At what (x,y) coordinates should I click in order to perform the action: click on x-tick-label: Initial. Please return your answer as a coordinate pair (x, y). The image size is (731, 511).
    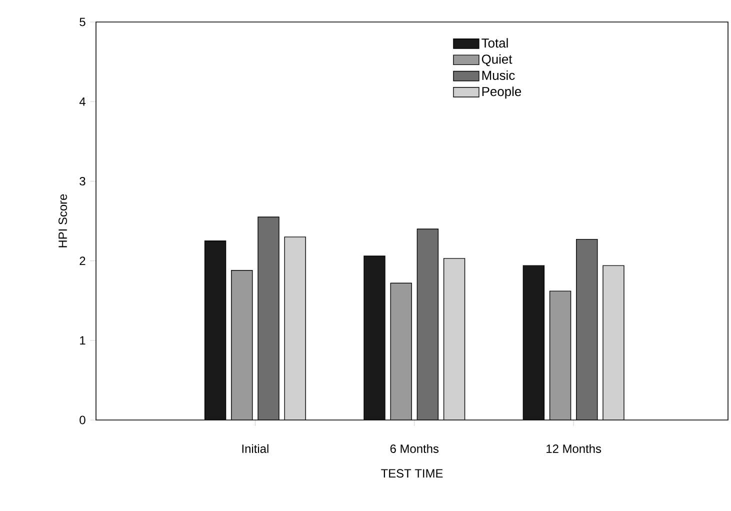
    Looking at the image, I should click on (255, 448).